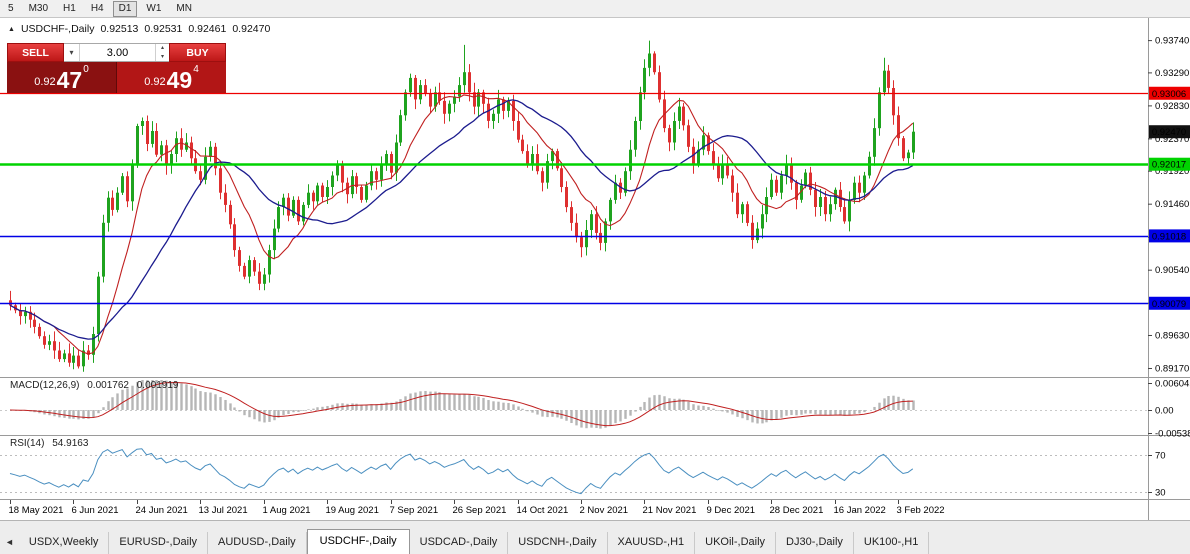  I want to click on chart-tab-usdx-weekly: USDX,Weekly, so click(64, 543).